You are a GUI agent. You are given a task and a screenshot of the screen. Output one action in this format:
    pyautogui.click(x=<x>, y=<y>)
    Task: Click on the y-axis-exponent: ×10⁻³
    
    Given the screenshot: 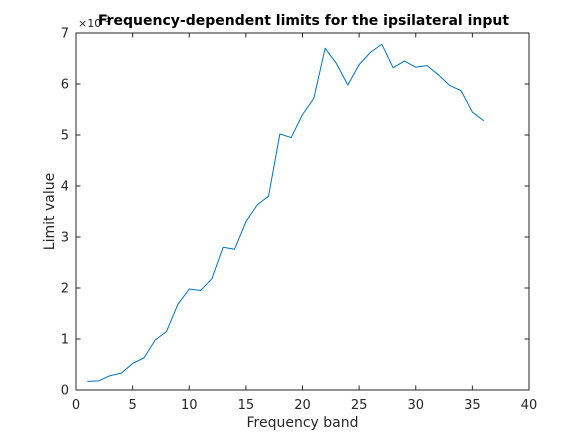 What is the action you would take?
    pyautogui.click(x=94, y=22)
    